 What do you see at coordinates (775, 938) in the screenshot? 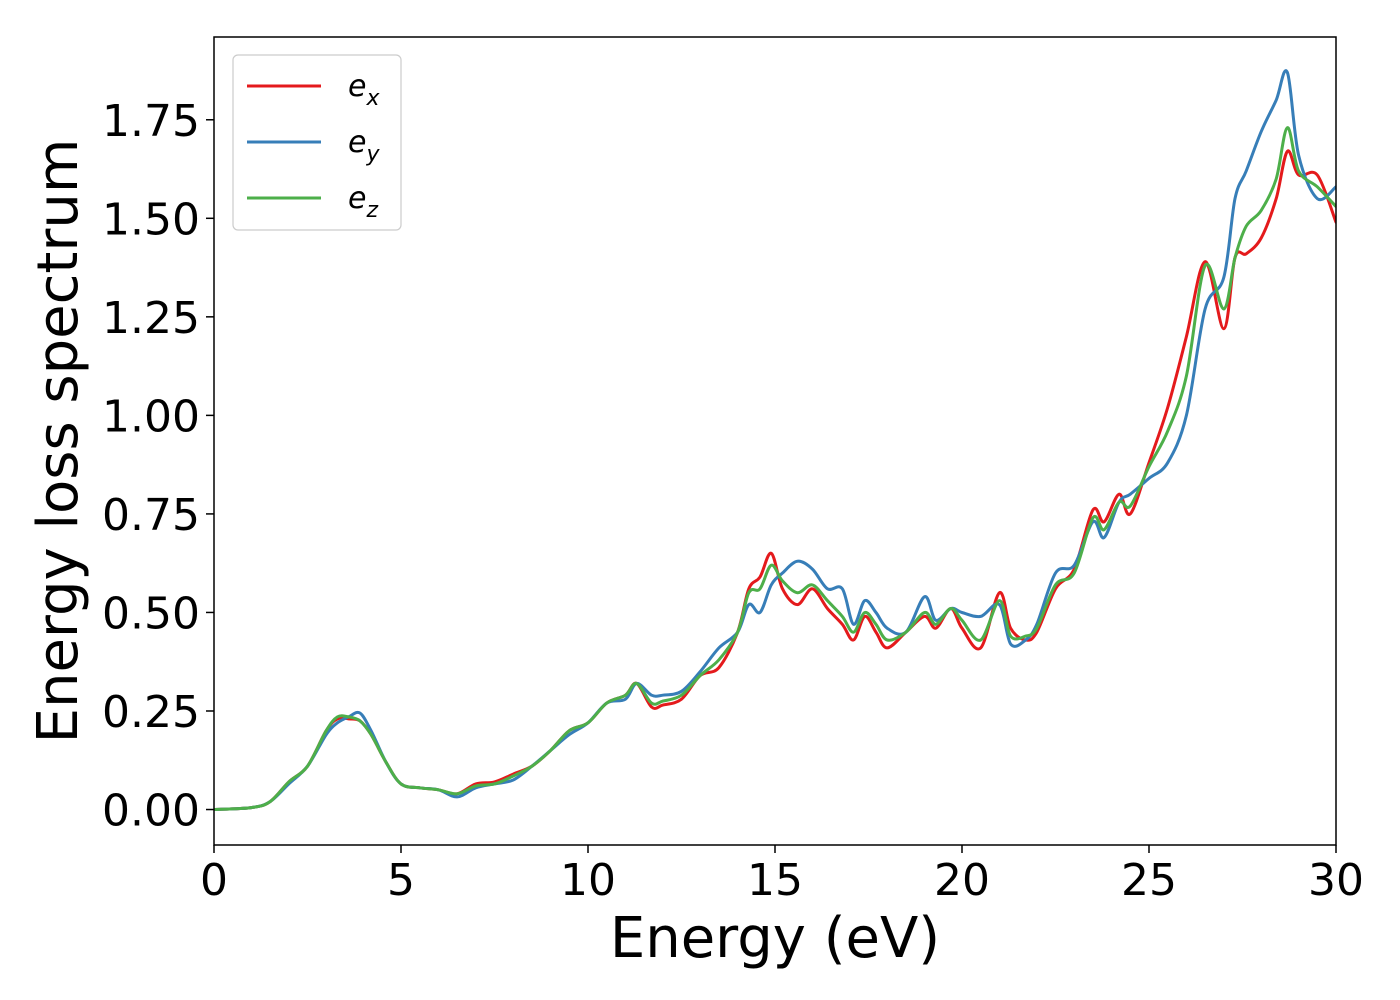
I see `x-axis-title: Energy (eV)` at bounding box center [775, 938].